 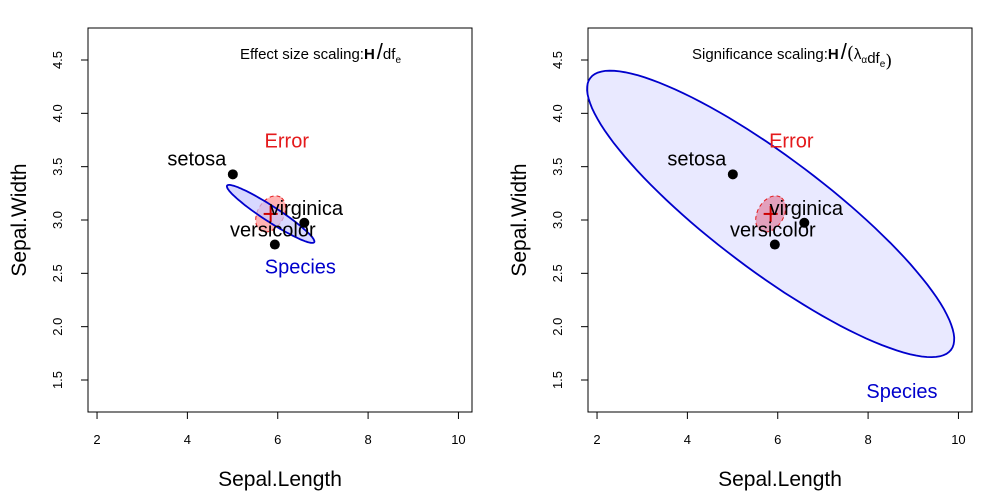 What do you see at coordinates (850, 53) in the screenshot?
I see `panel-title-part: (` at bounding box center [850, 53].